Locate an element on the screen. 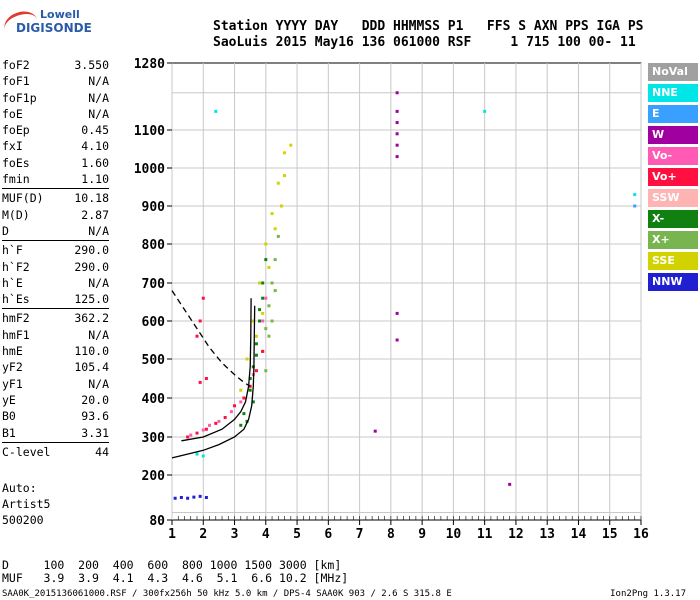  param-row: foEp 0.45 is located at coordinates (84, 130).